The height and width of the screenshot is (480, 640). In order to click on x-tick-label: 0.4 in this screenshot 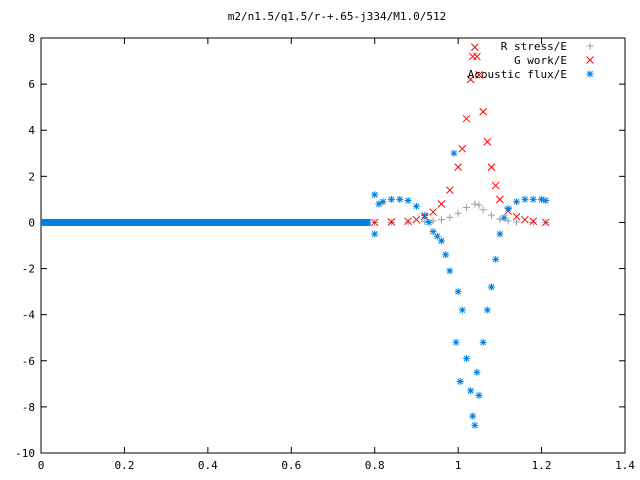, I will do `click(208, 465)`.